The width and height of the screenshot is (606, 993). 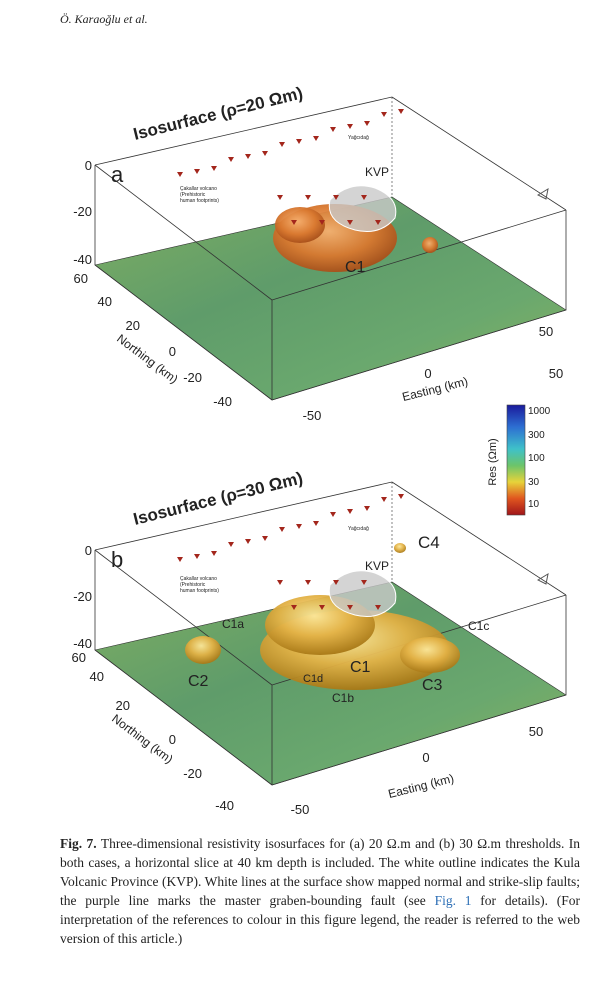 I want to click on annotation: C2, so click(x=198, y=681).